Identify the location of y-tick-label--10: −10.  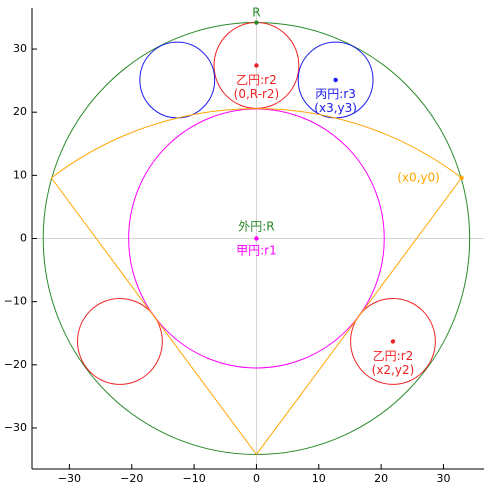
(15, 301).